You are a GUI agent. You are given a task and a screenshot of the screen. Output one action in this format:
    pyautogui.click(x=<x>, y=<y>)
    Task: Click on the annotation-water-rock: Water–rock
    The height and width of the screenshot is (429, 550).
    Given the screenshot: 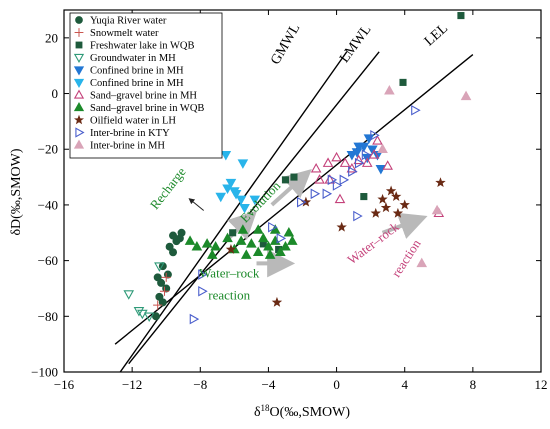 What is the action you would take?
    pyautogui.click(x=229, y=272)
    